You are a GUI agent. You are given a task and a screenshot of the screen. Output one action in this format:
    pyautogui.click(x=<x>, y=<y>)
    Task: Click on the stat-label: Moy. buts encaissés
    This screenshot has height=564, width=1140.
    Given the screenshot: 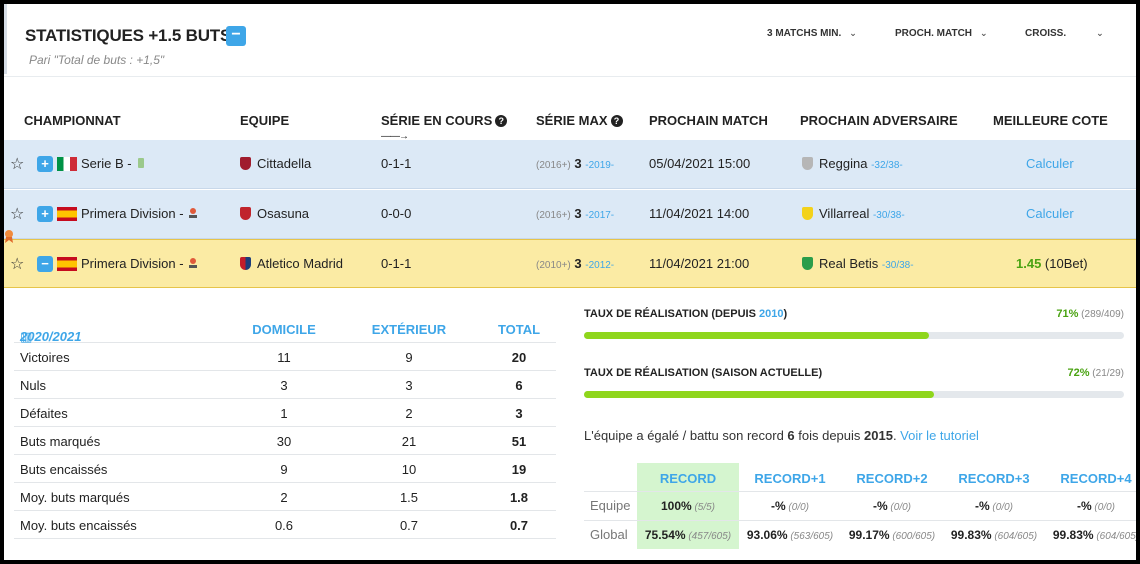 What is the action you would take?
    pyautogui.click(x=78, y=525)
    